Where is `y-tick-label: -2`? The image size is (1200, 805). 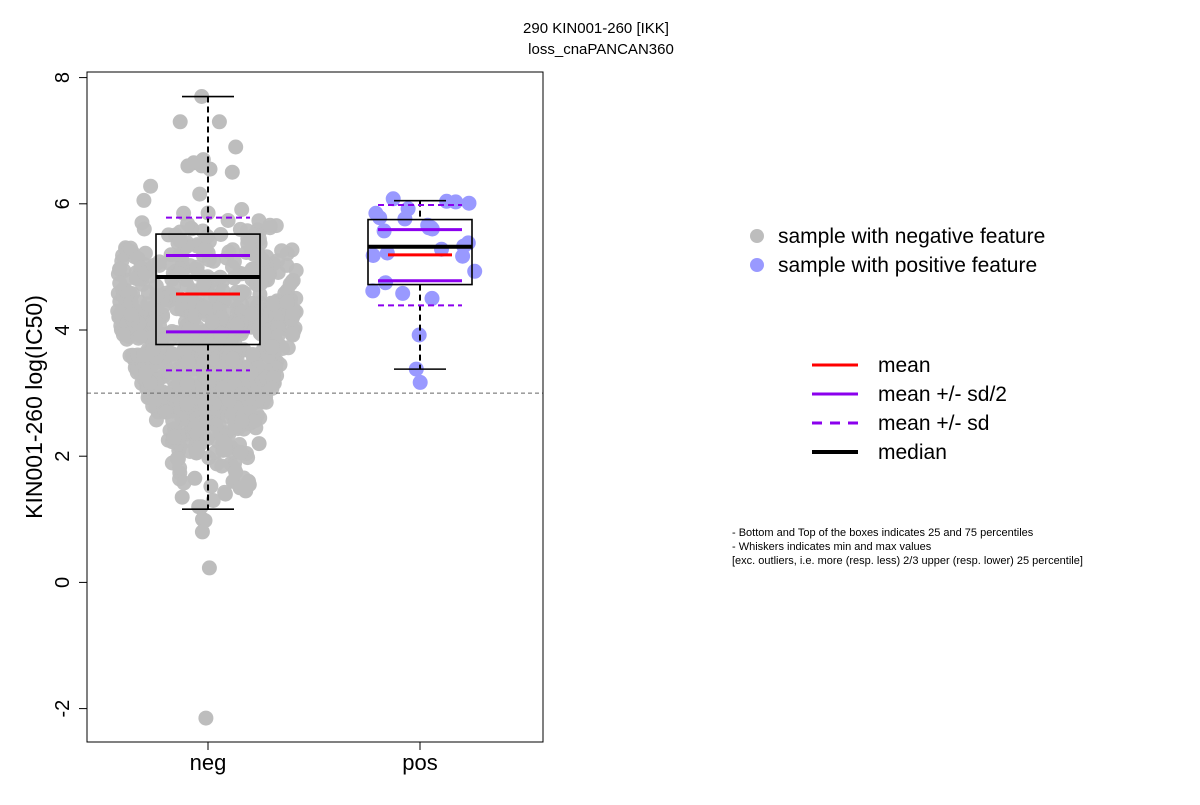
y-tick-label: -2 is located at coordinates (63, 709).